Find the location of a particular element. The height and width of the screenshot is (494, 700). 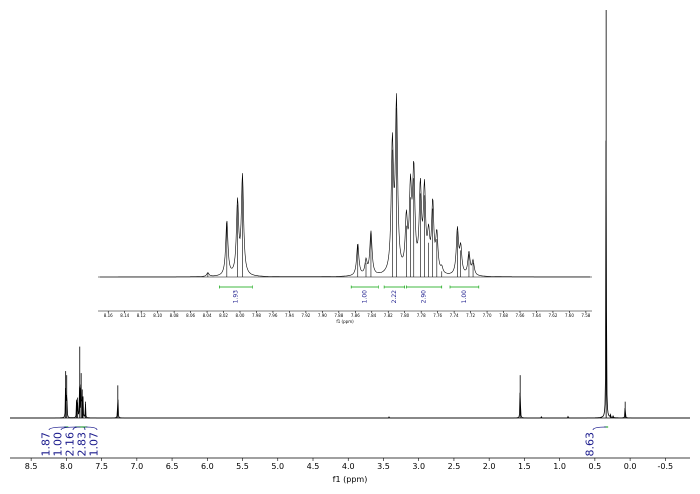

inset-tick-label: 7.86 is located at coordinates (355, 315).